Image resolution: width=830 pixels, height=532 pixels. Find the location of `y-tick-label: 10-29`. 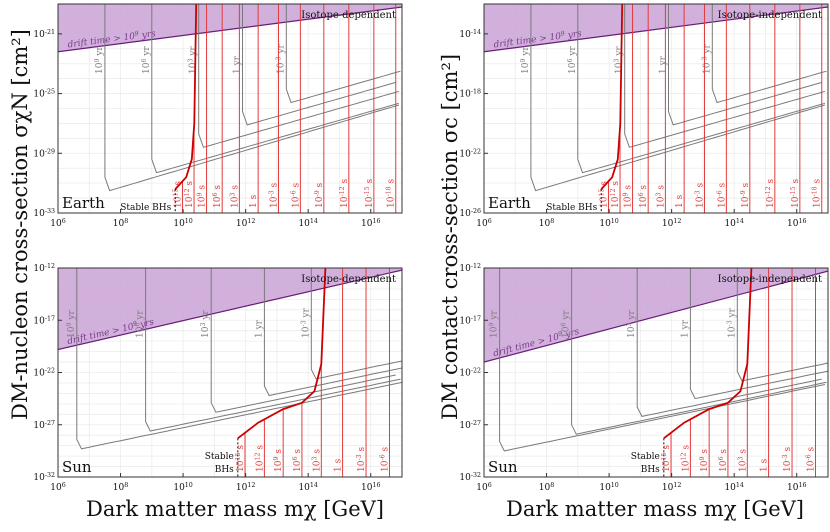

y-tick-label: 10-29 is located at coordinates (44, 154).